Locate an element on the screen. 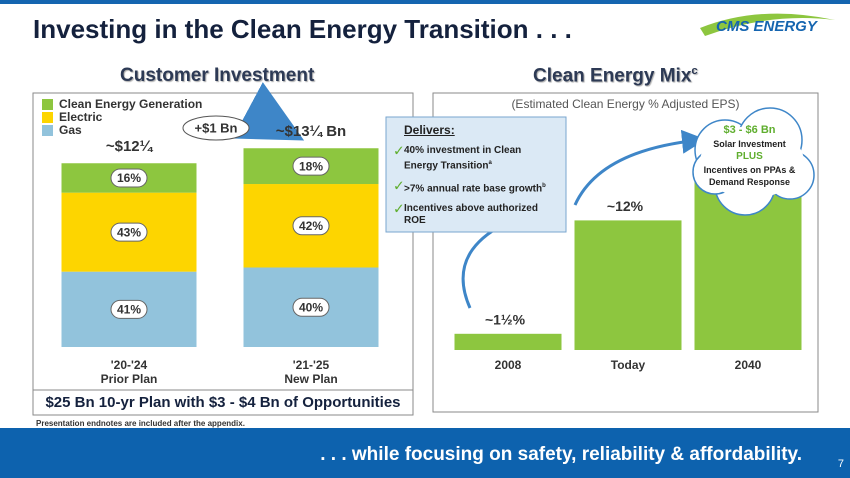 The image size is (850, 478). top-rule is located at coordinates (425, 2).